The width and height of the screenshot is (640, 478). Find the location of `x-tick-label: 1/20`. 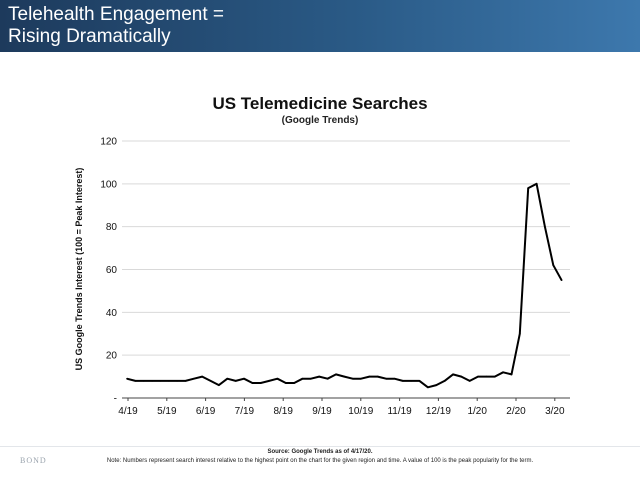

x-tick-label: 1/20 is located at coordinates (477, 411).